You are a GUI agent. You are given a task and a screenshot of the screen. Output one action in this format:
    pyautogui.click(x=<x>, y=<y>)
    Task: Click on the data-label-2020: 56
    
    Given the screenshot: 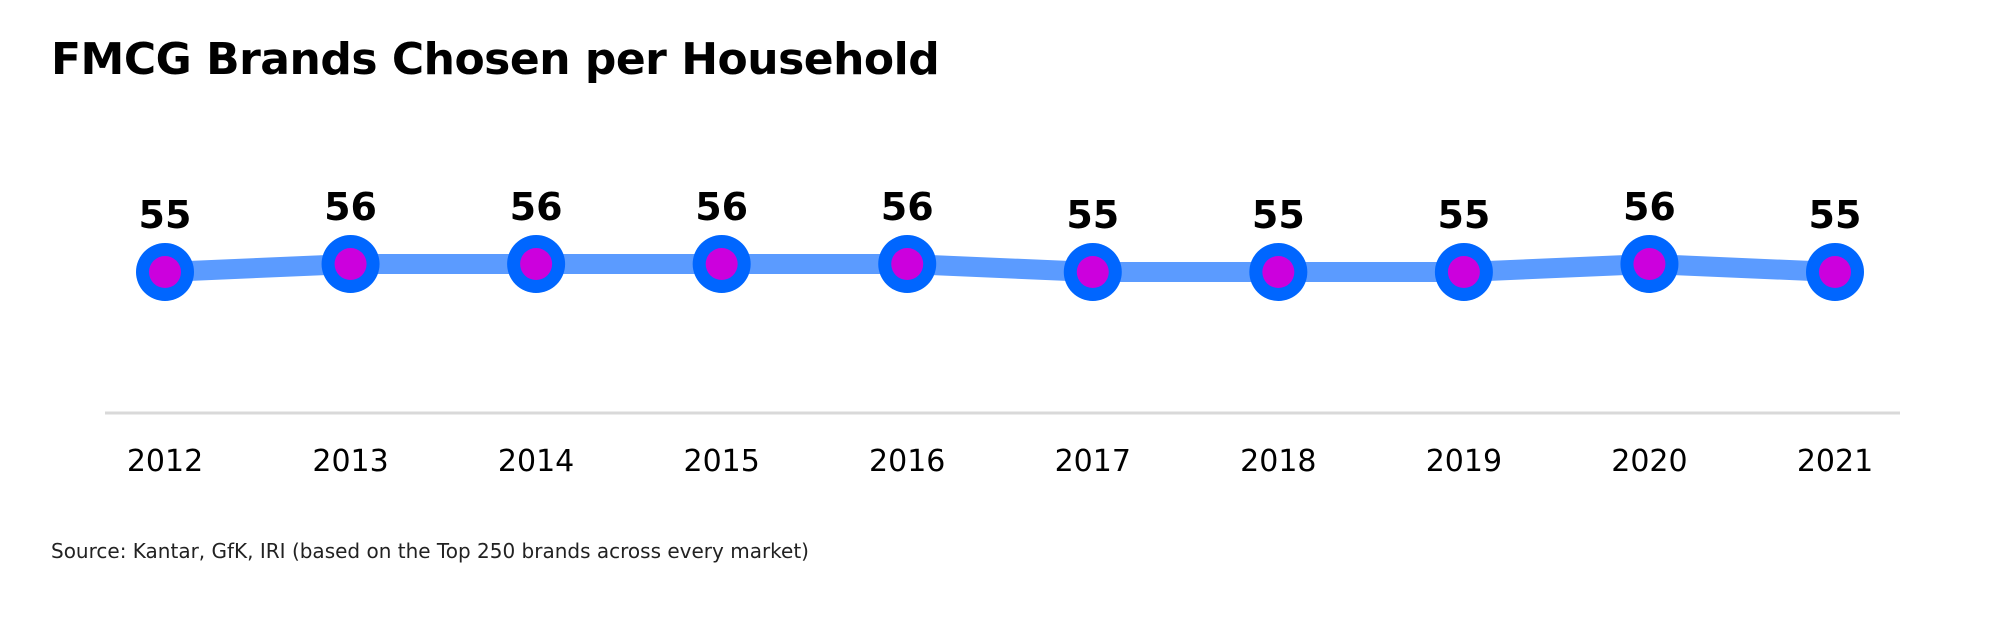 What is the action you would take?
    pyautogui.click(x=1649, y=207)
    